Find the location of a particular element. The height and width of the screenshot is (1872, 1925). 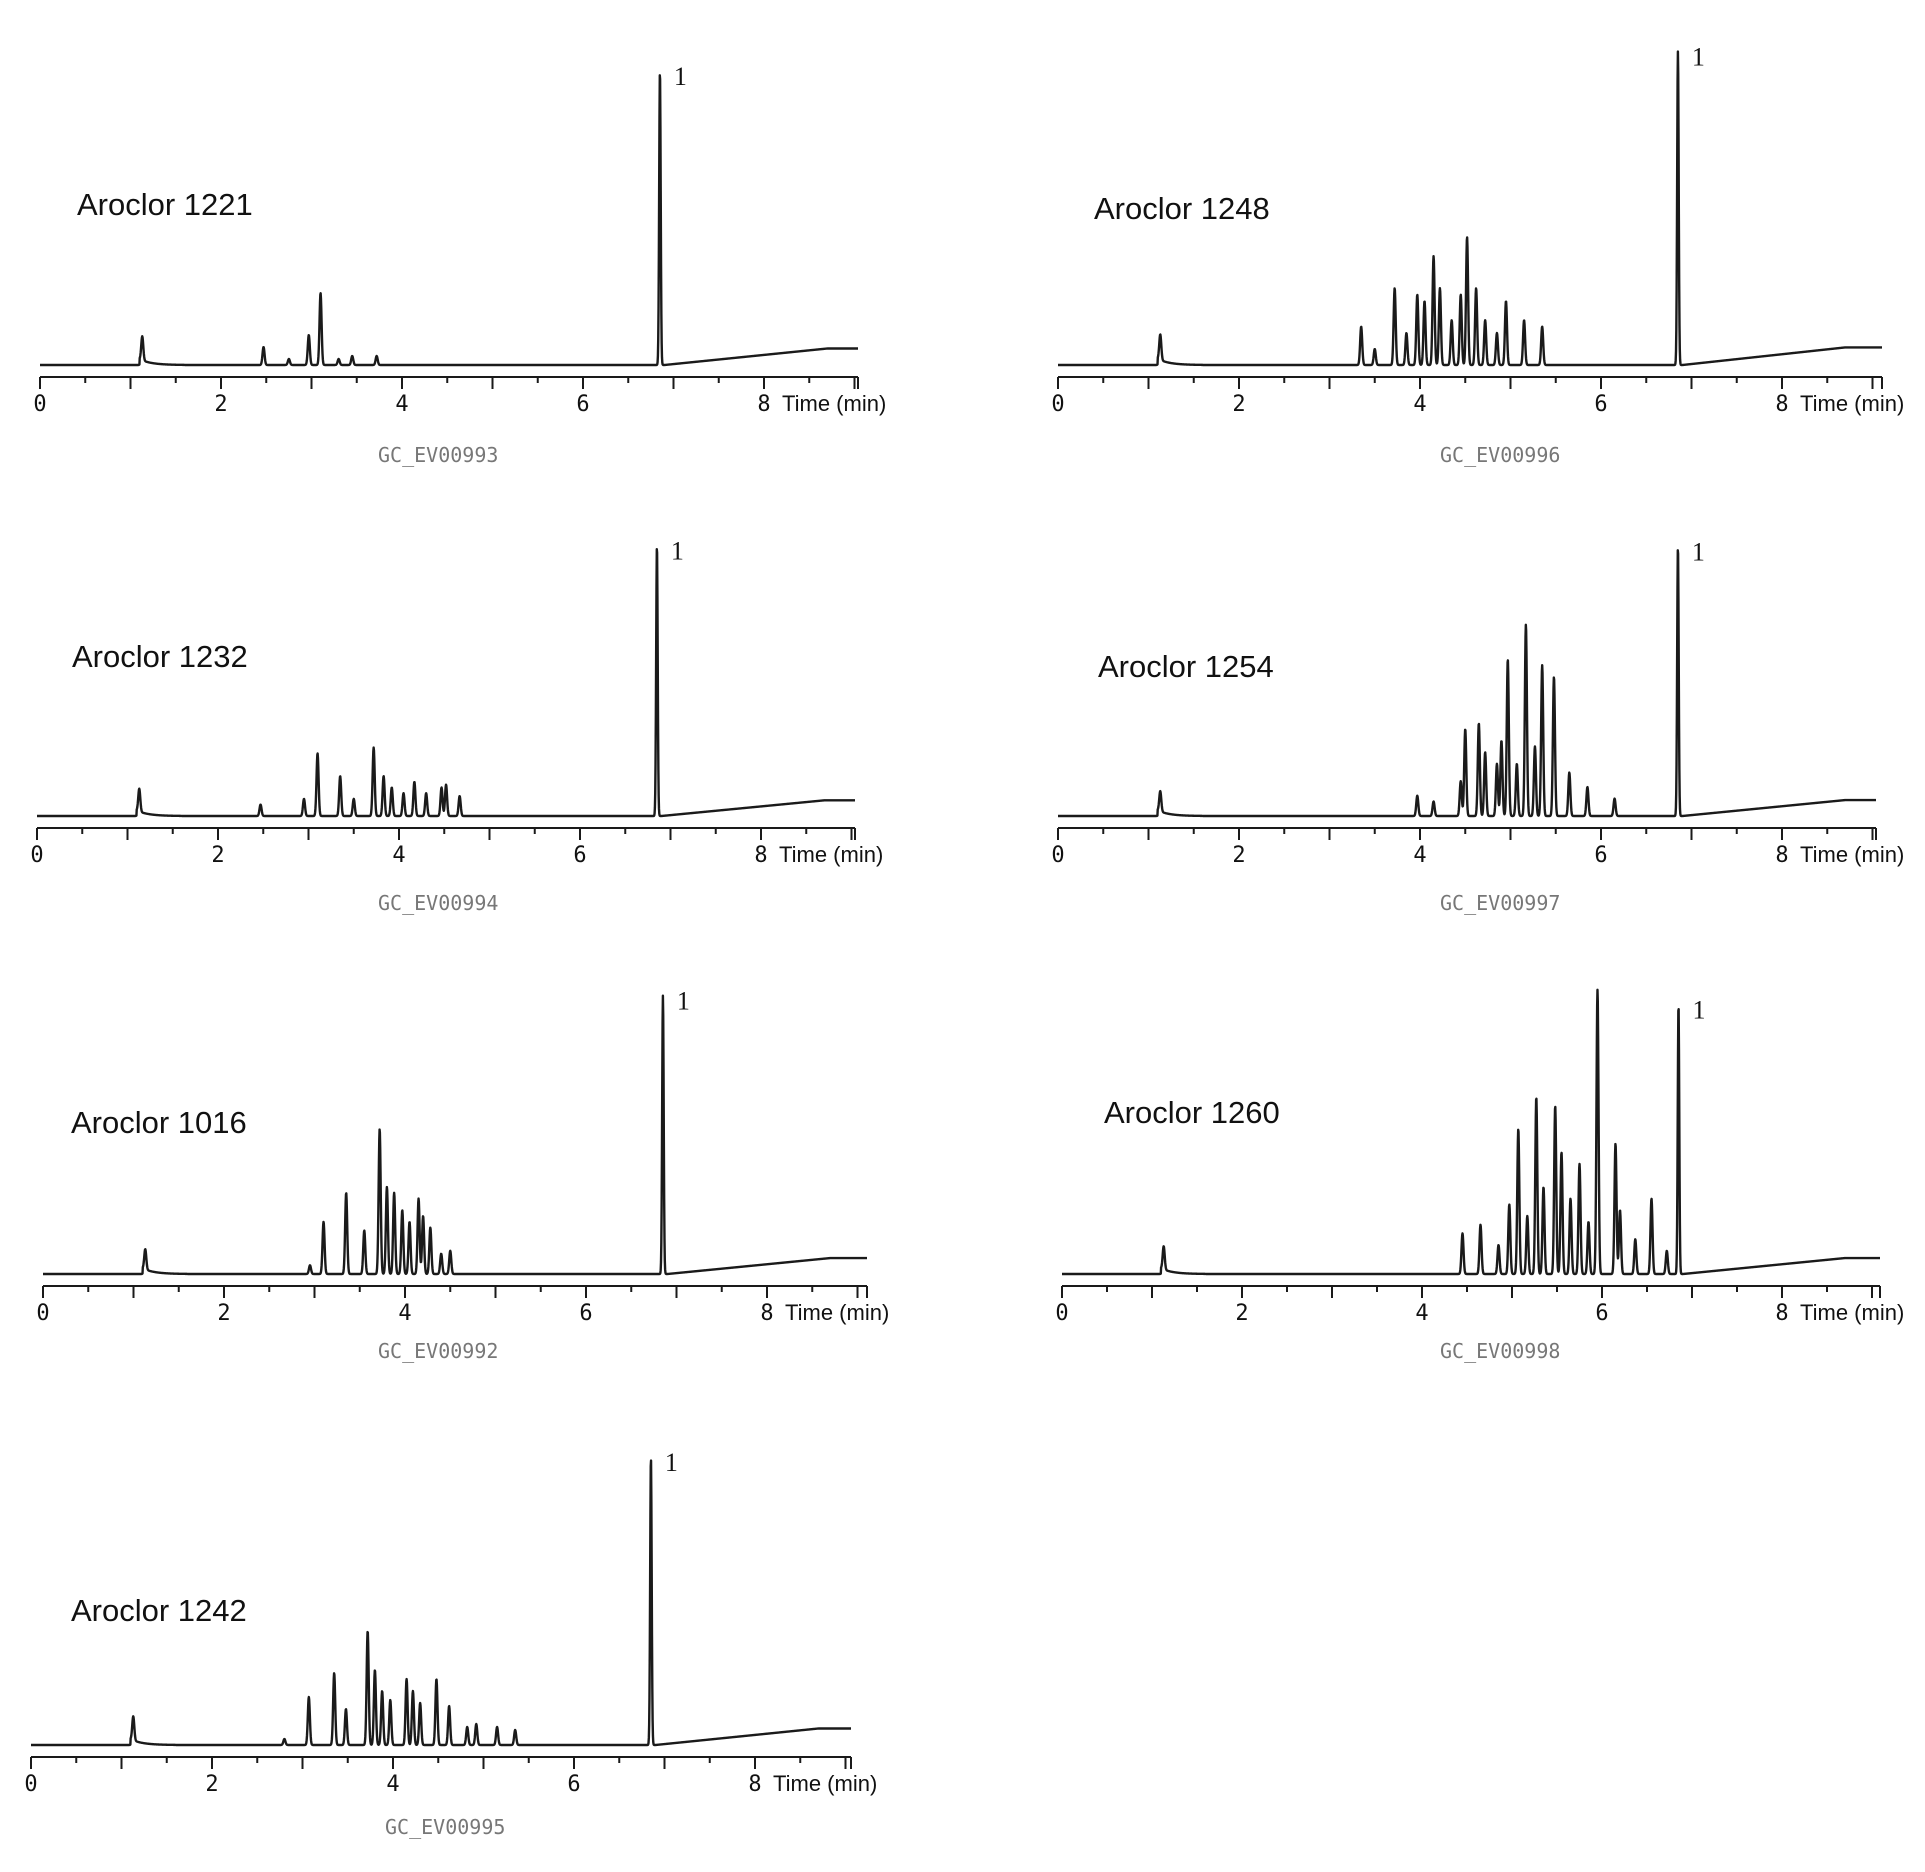

panel-code: GC_EV00998 is located at coordinates (1500, 1351).